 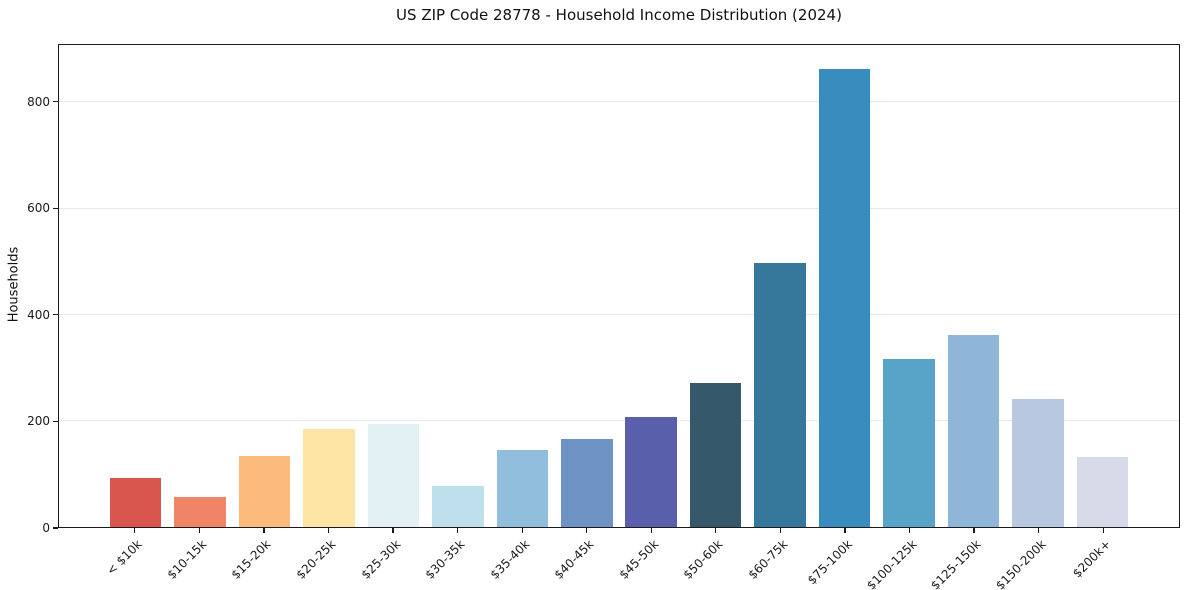 I want to click on y-tick-label: 800, so click(x=38, y=101).